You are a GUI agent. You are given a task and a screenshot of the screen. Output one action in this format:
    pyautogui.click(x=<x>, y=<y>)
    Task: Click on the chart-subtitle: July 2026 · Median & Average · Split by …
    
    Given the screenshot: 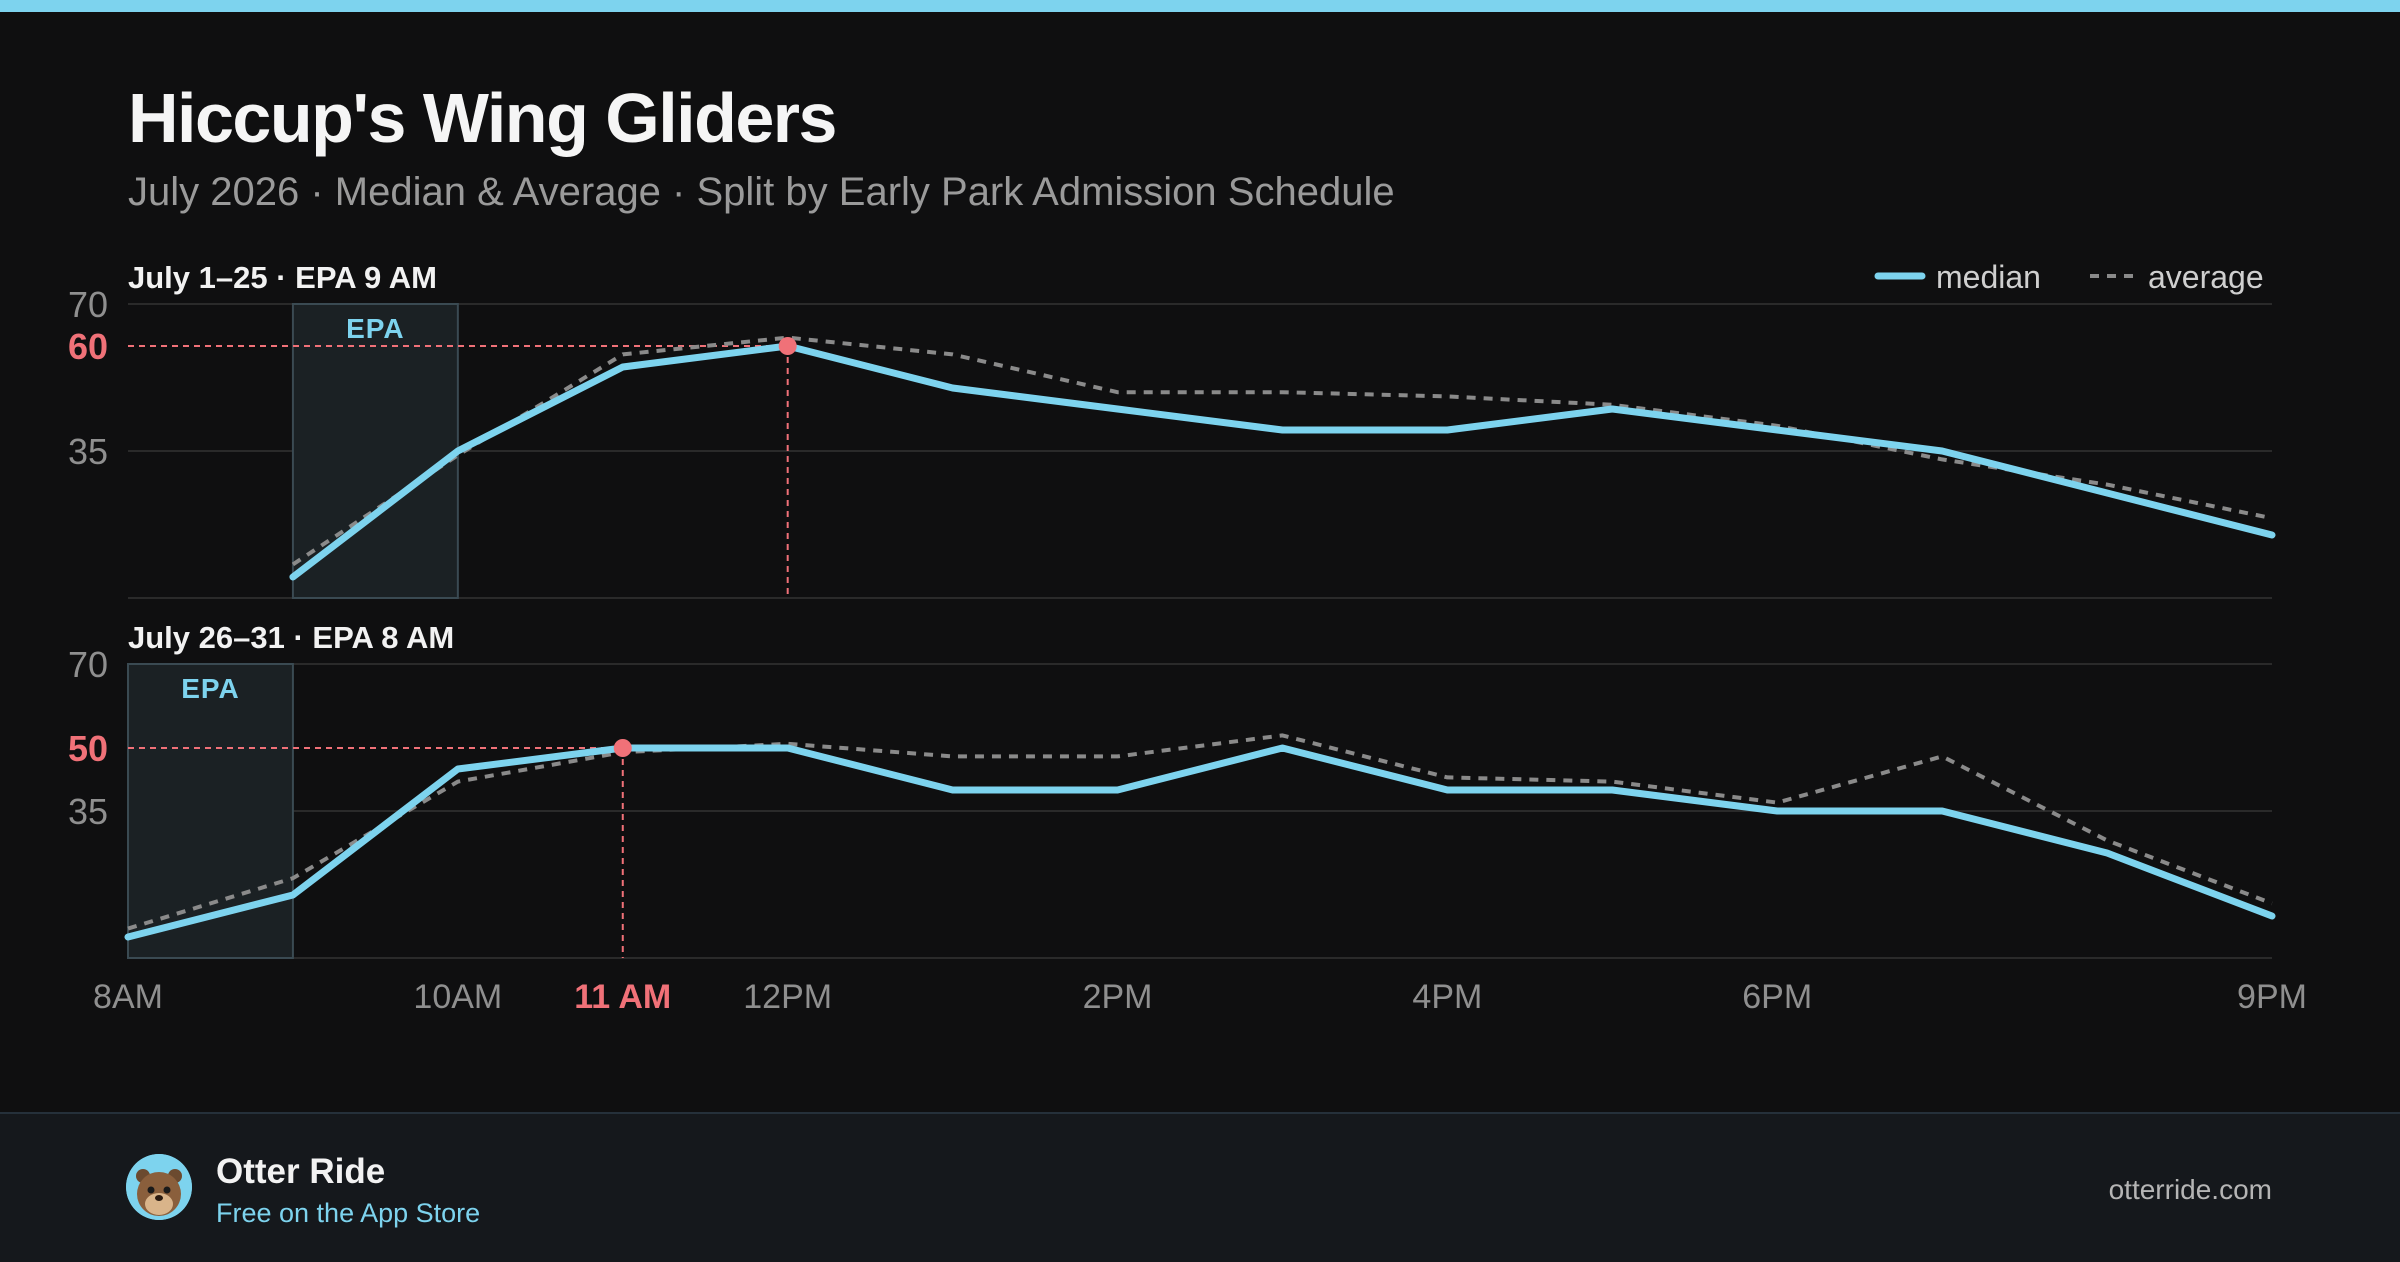 What is the action you would take?
    pyautogui.click(x=761, y=192)
    